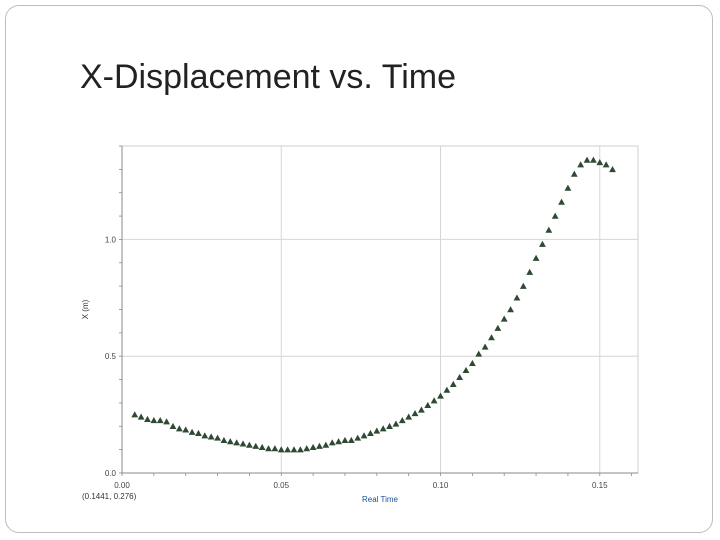 This screenshot has width=720, height=540. What do you see at coordinates (281, 485) in the screenshot?
I see `x-tick-label: 0.05` at bounding box center [281, 485].